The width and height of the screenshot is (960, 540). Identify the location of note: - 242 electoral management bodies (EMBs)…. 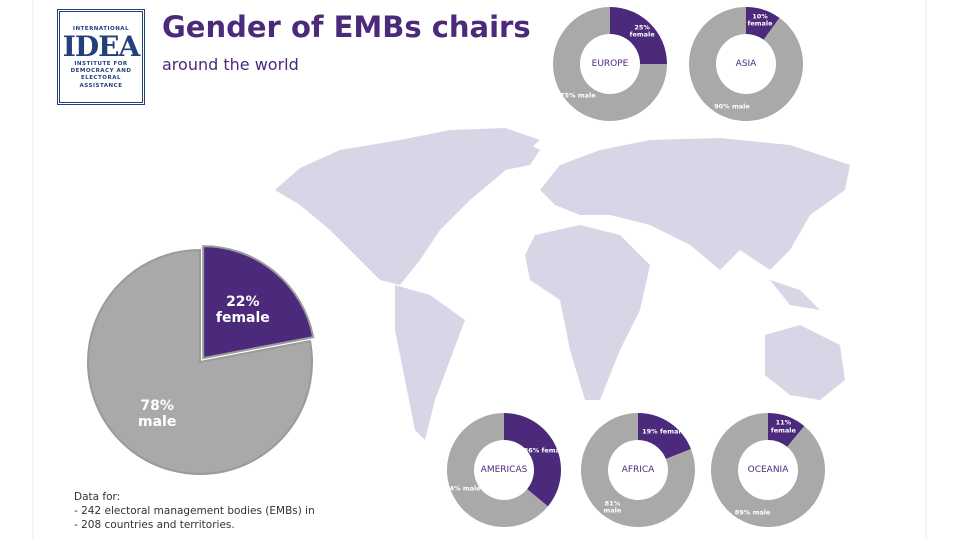
(194, 511).